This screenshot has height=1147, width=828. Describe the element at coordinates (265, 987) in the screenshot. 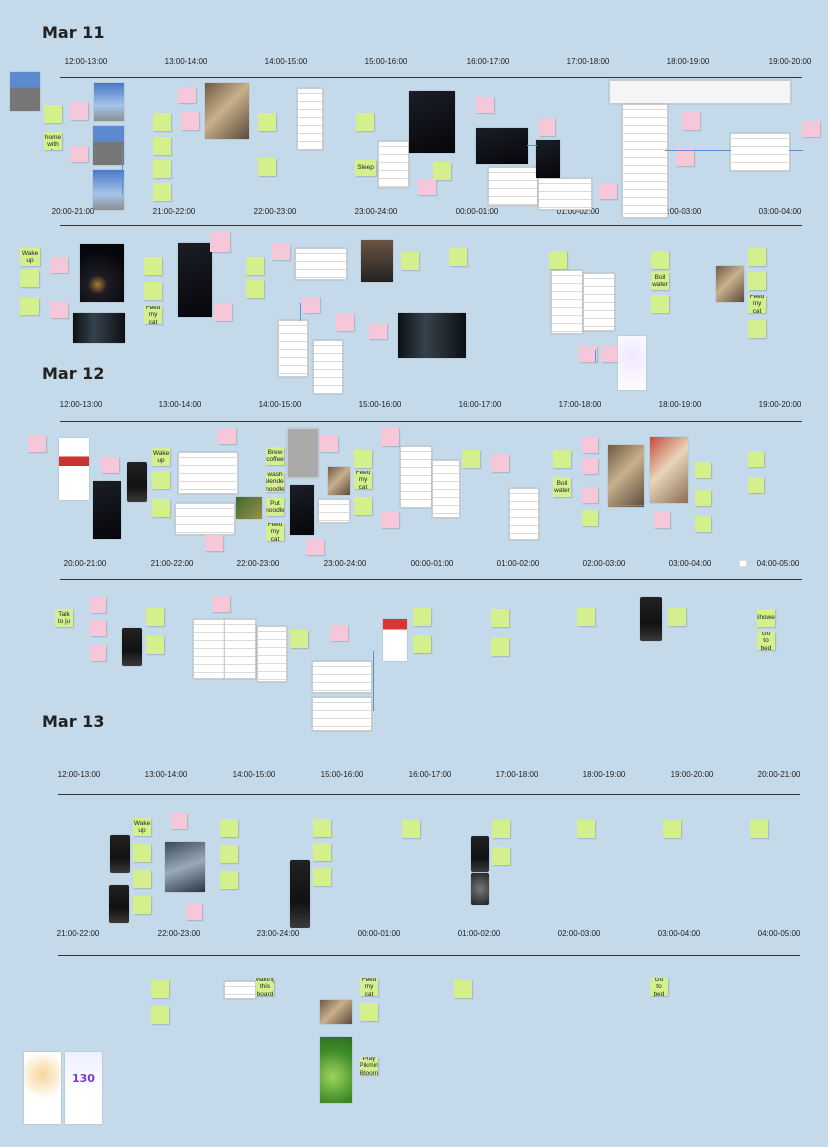

I see `sticky-note-making-board: Making this board` at that location.